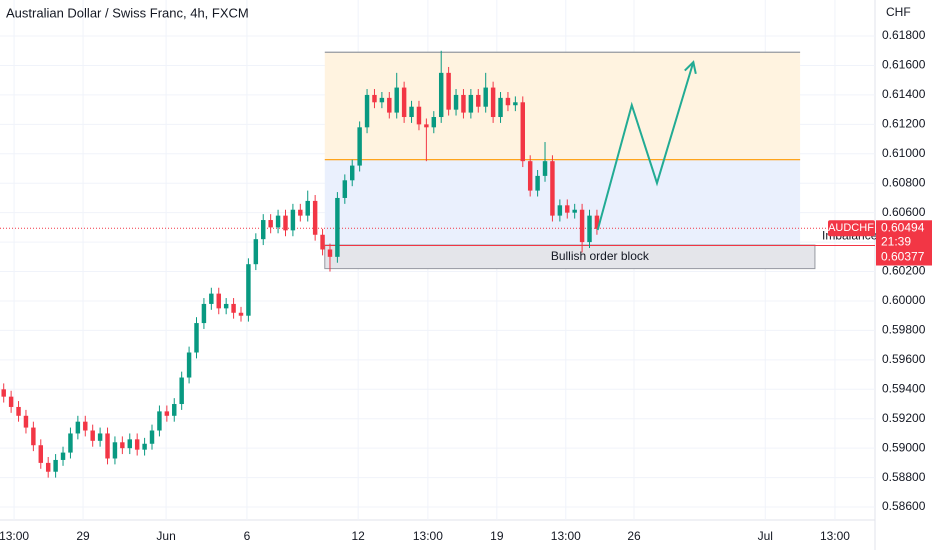 The height and width of the screenshot is (550, 932). I want to click on order-block-label: Bullish order block, so click(600, 256).